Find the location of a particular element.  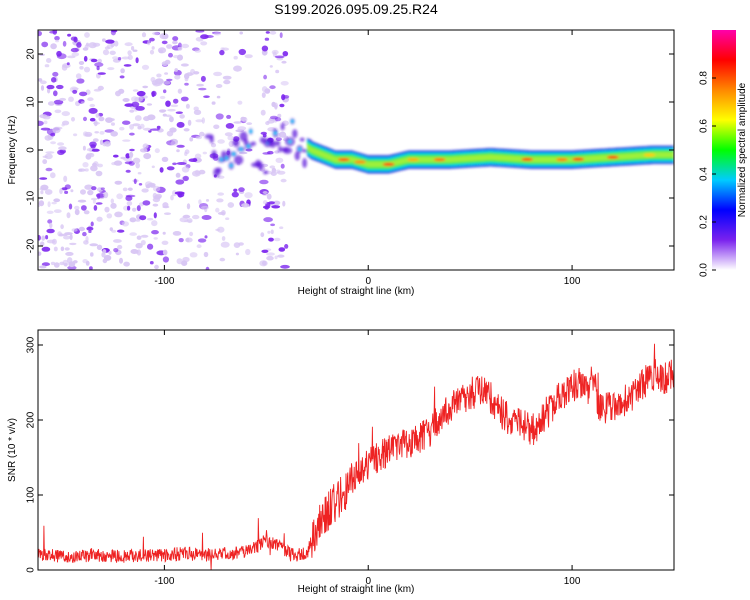

spectrogram-ytick-label: 0 is located at coordinates (31, 150).